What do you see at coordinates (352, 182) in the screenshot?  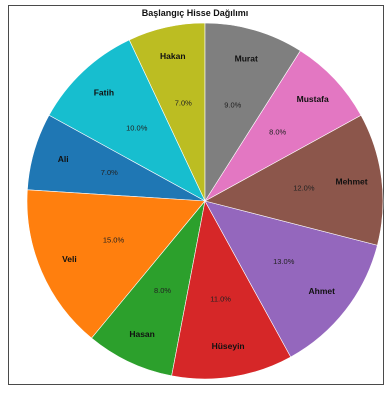 I see `slice-label-mehmet: Mehmet` at bounding box center [352, 182].